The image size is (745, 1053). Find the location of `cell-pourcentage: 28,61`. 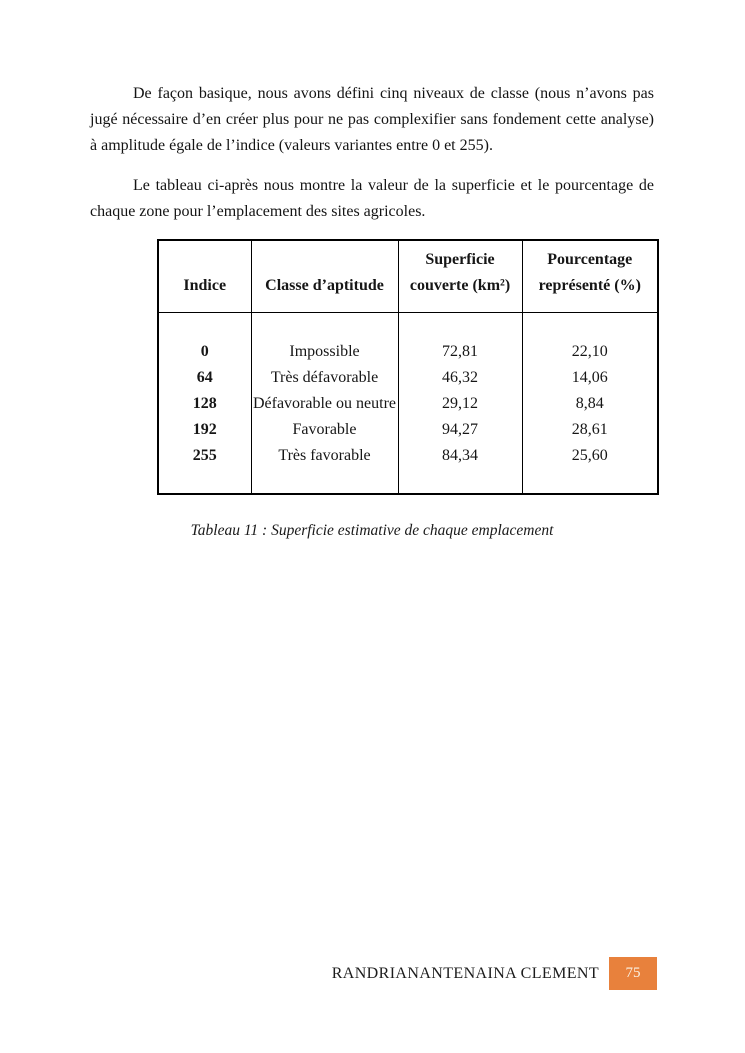

cell-pourcentage: 28,61 is located at coordinates (590, 430).